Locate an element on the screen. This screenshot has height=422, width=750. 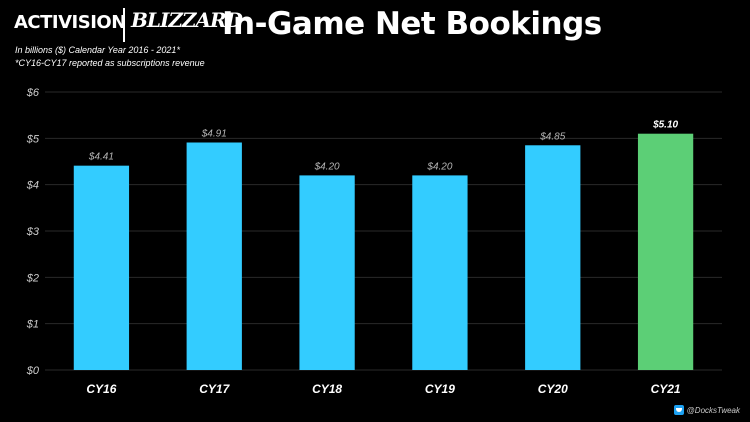
x-tick-label: CY20 is located at coordinates (553, 389).